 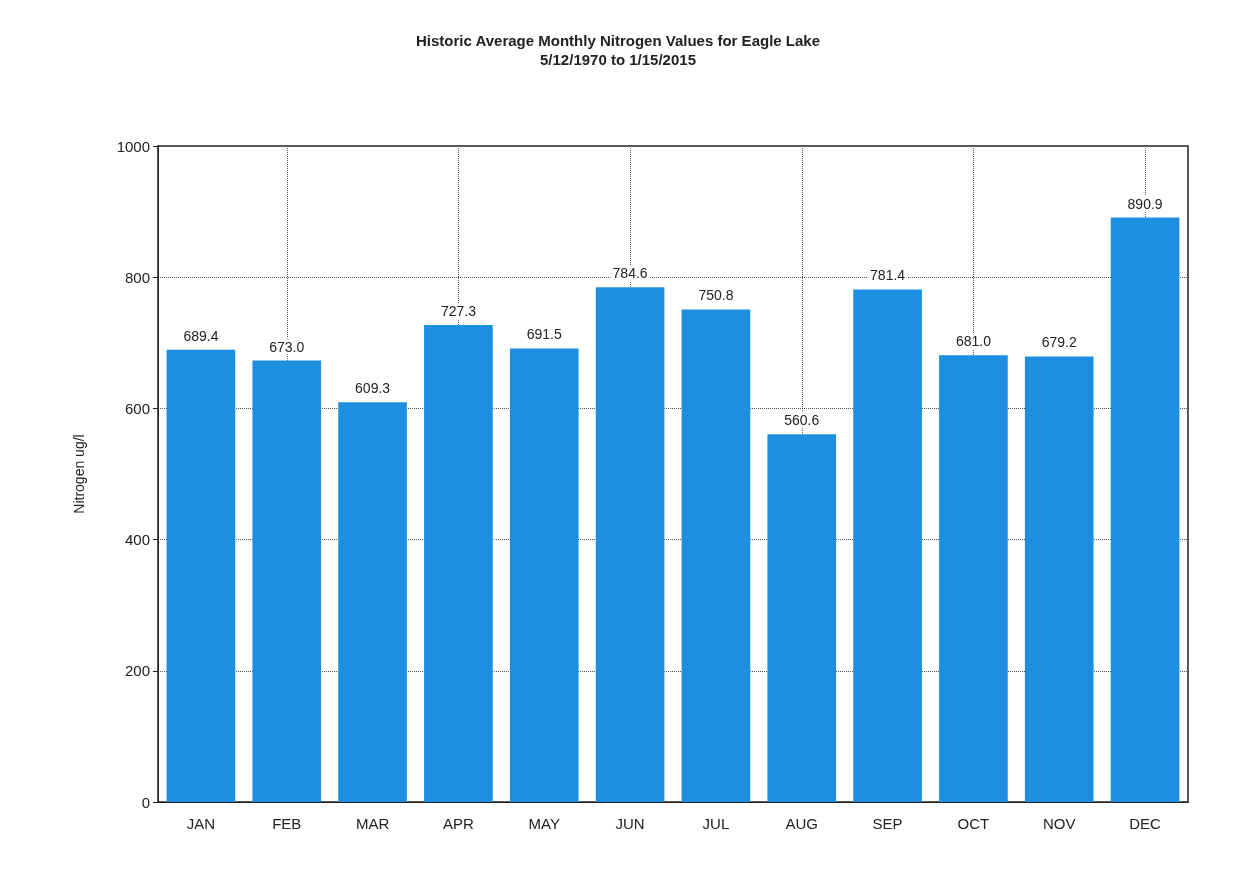 What do you see at coordinates (544, 334) in the screenshot?
I see `data-label: 691.5` at bounding box center [544, 334].